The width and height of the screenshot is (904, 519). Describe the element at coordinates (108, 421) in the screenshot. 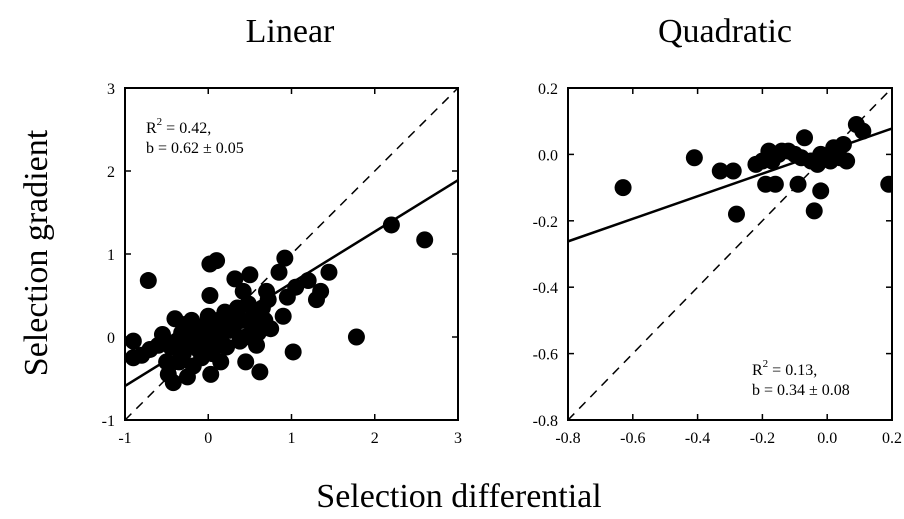

I see `y-tick-label: -1` at that location.